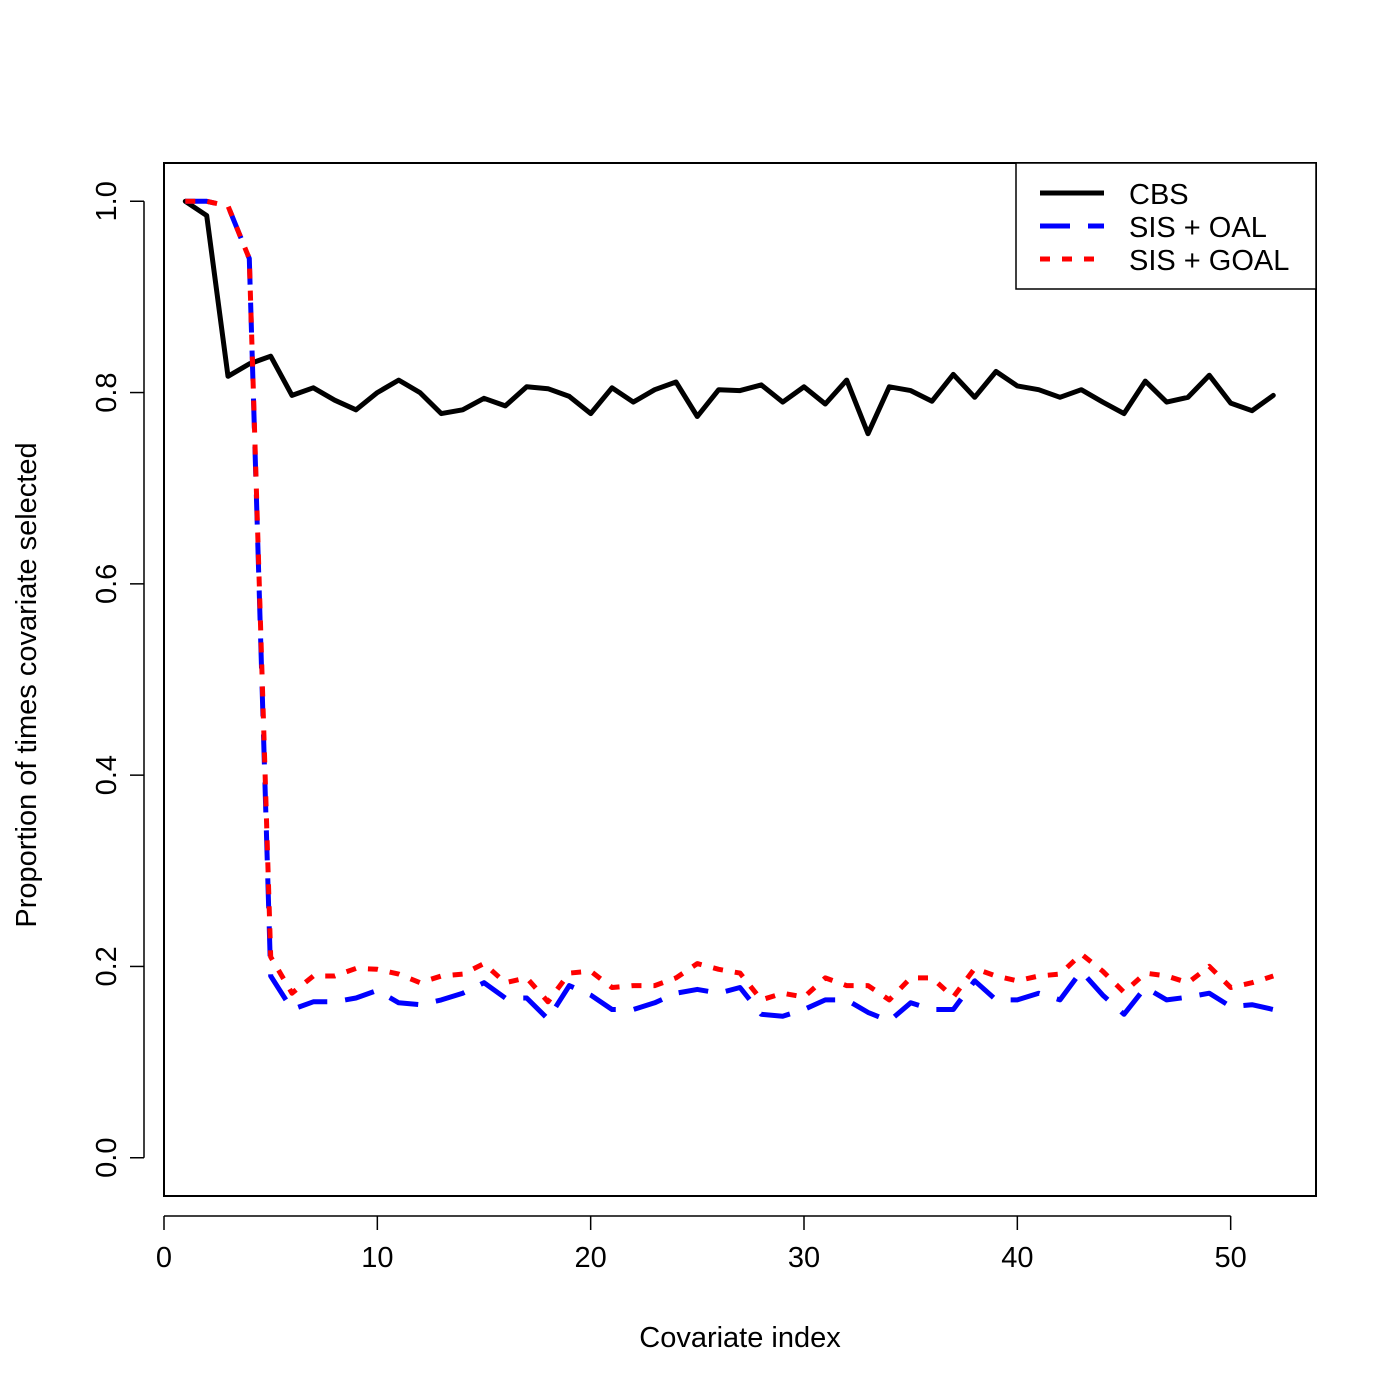  Describe the element at coordinates (107, 1158) in the screenshot. I see `y-tick-label: 0.0` at that location.